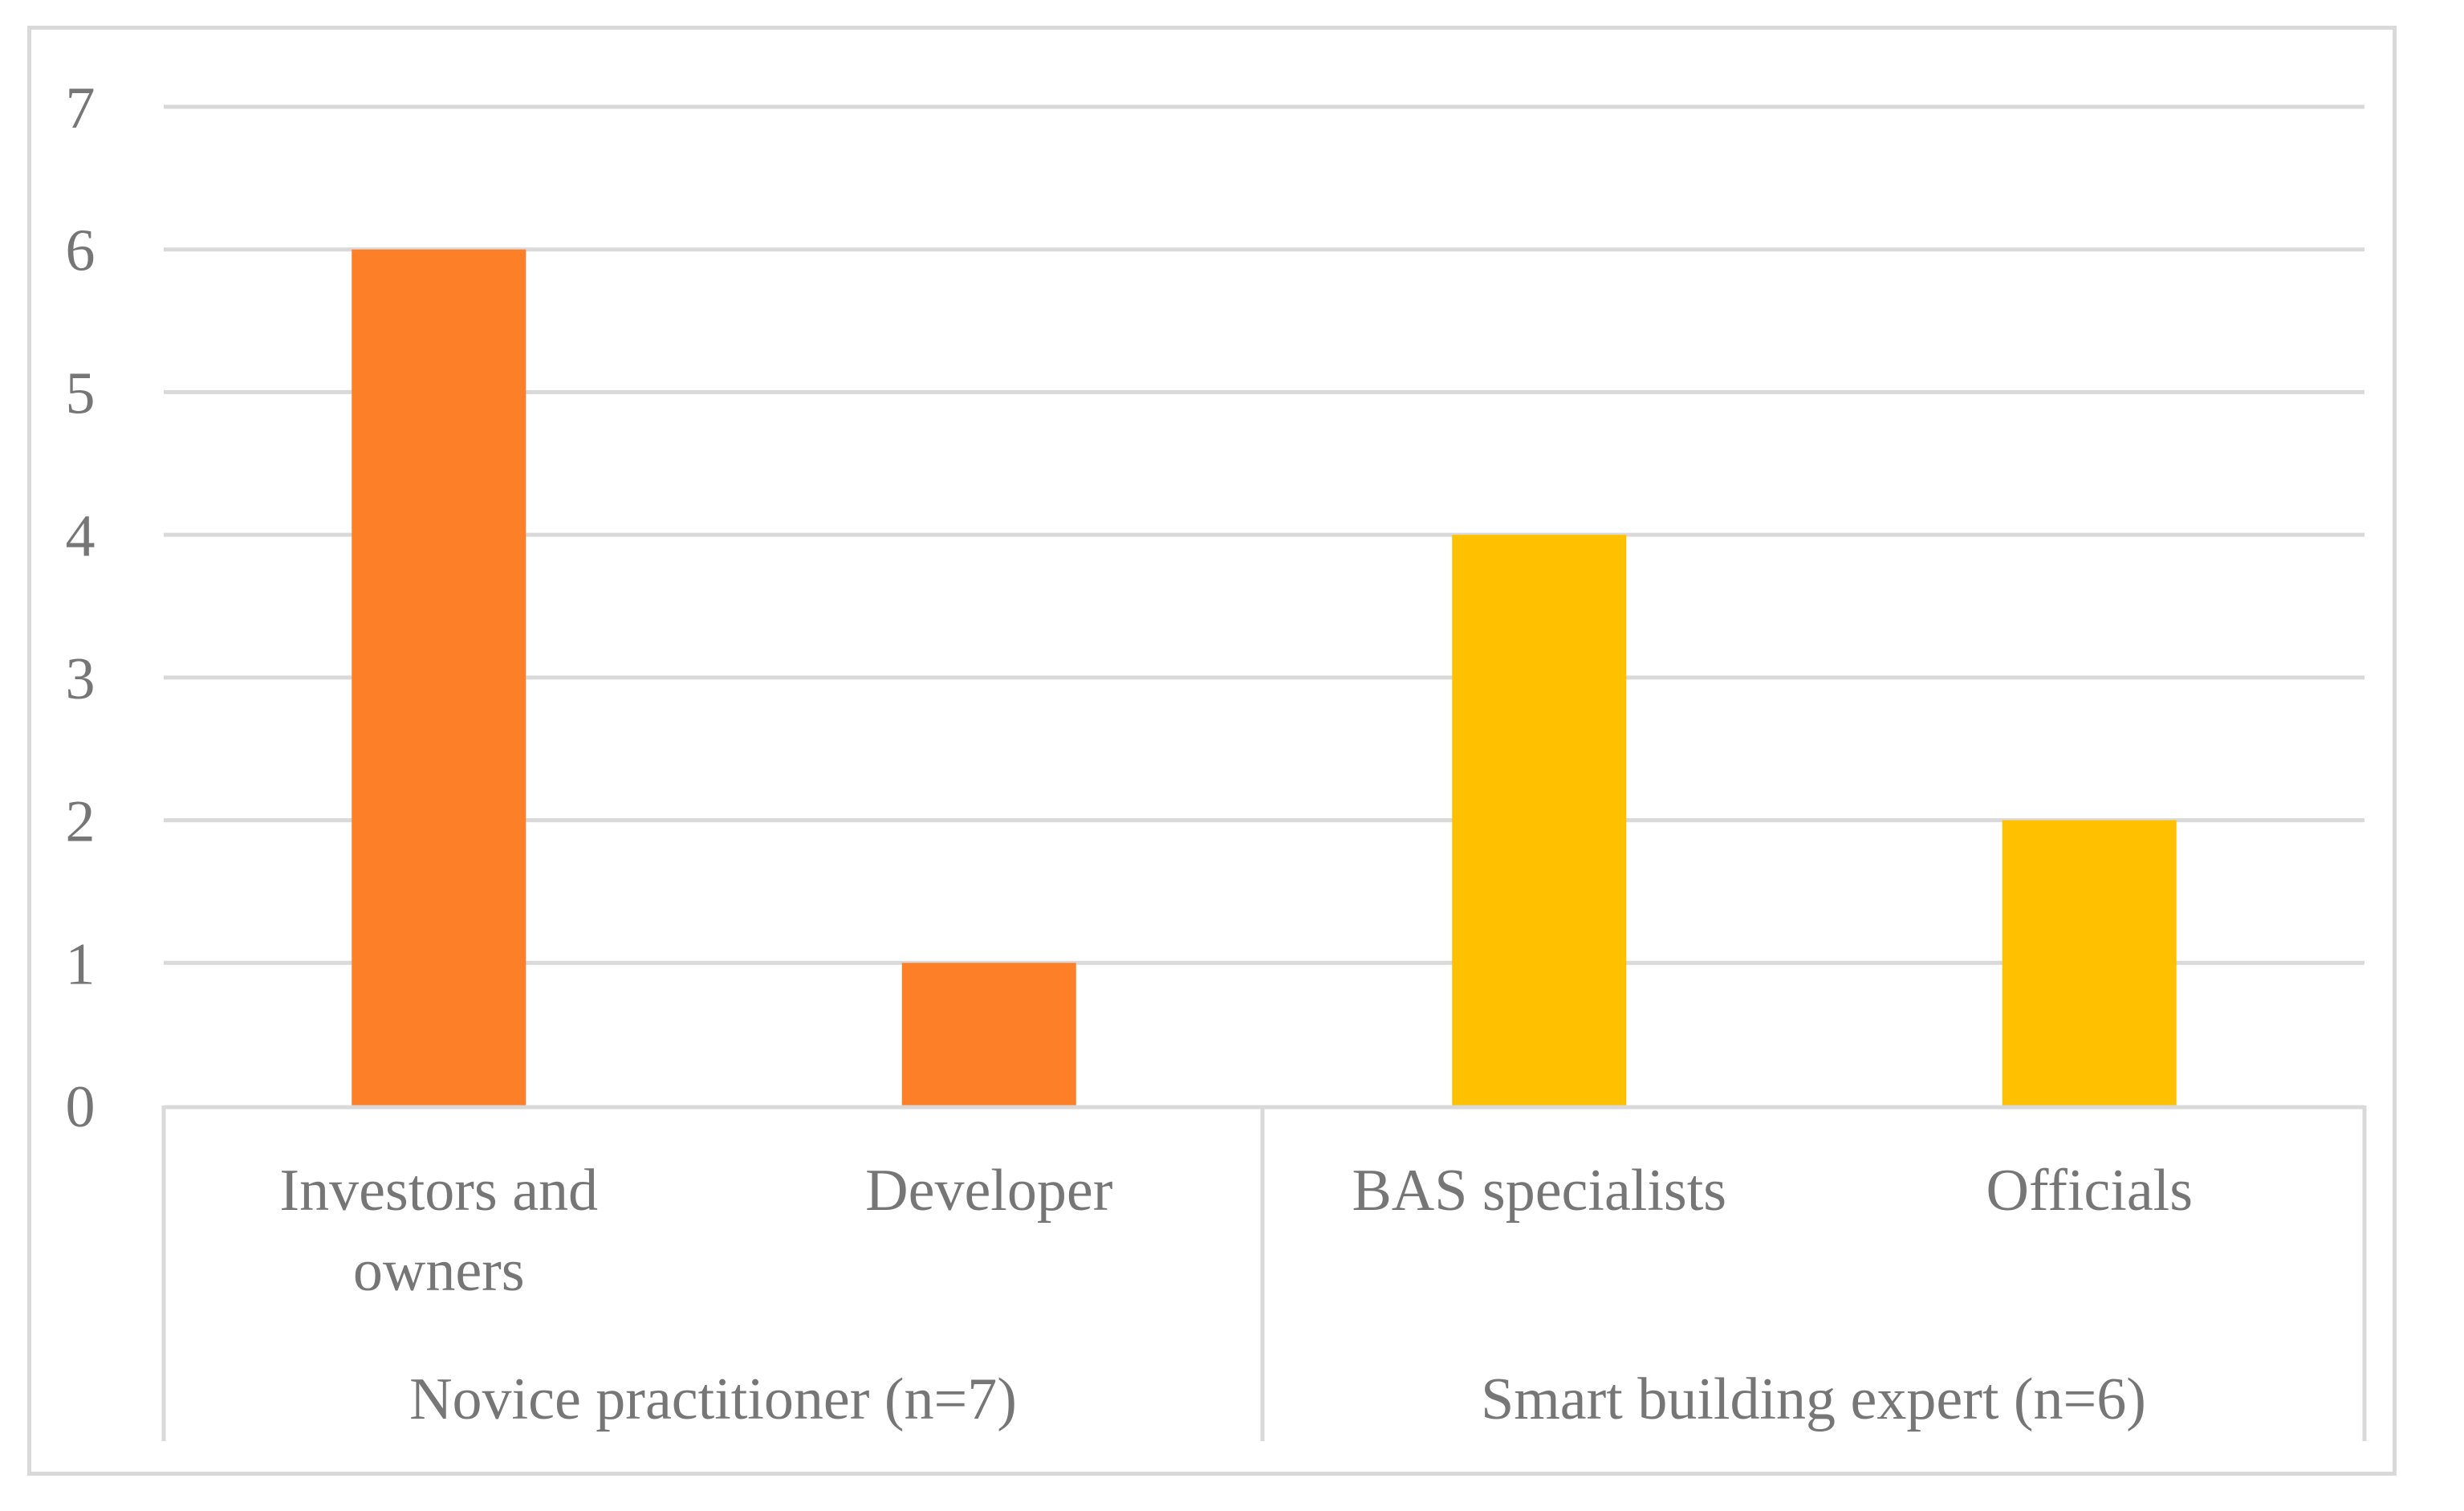  Describe the element at coordinates (1540, 820) in the screenshot. I see `bar-bas-specialists` at that location.